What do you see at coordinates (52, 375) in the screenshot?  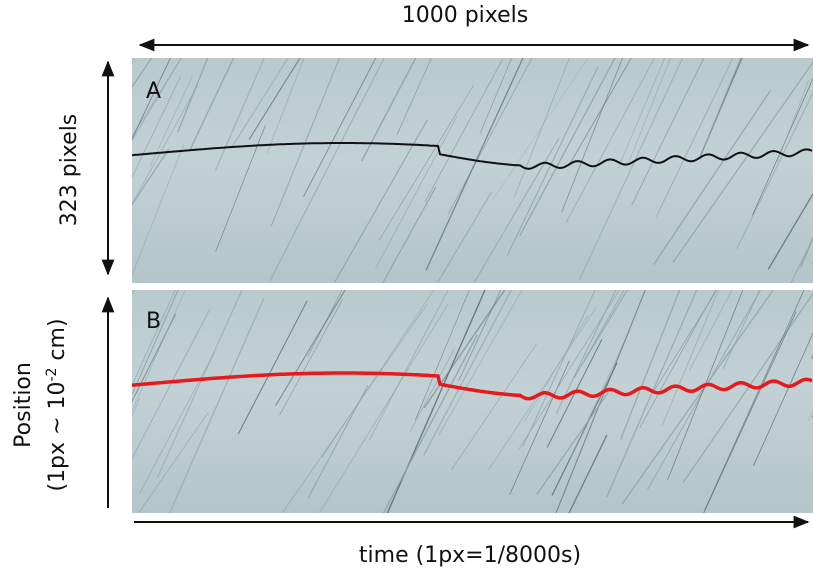 I see `unit-exponent: -2` at bounding box center [52, 375].